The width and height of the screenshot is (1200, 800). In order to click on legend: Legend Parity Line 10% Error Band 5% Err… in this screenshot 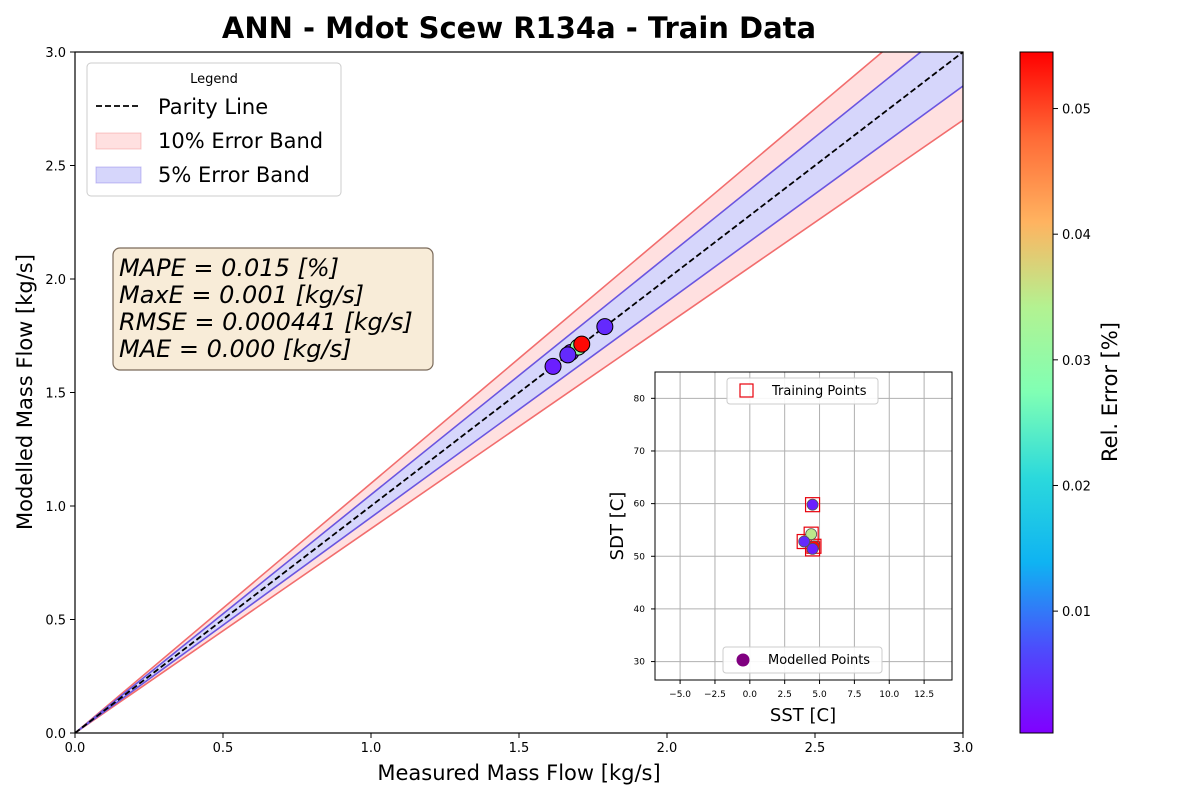, I will do `click(214, 129)`.